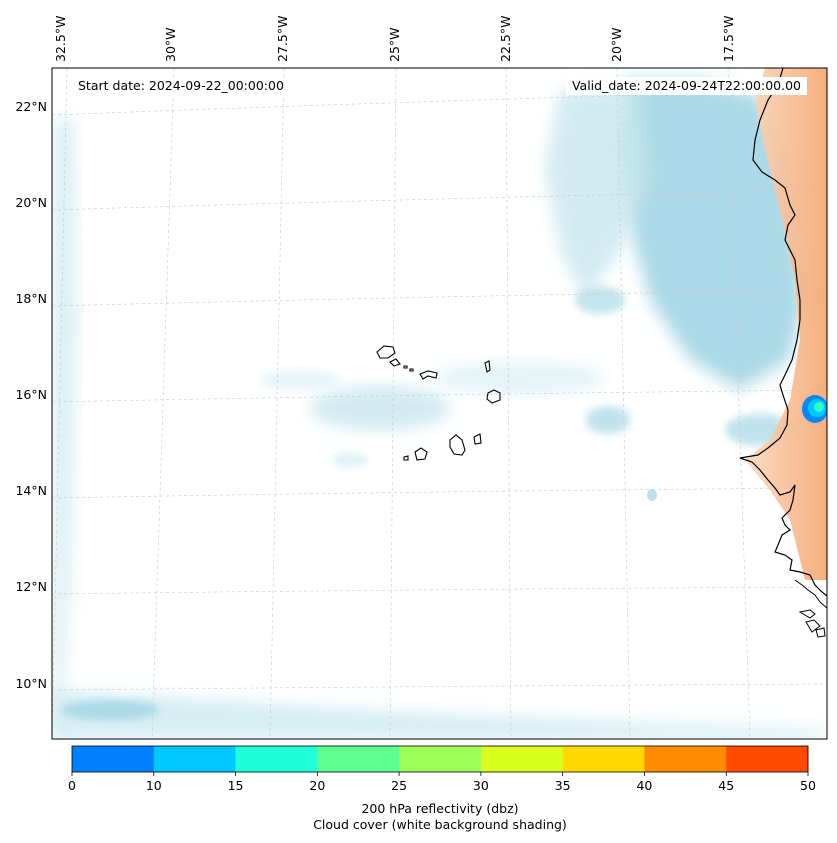 The width and height of the screenshot is (837, 843). What do you see at coordinates (814, 409) in the screenshot?
I see `reflectivity-echo` at bounding box center [814, 409].